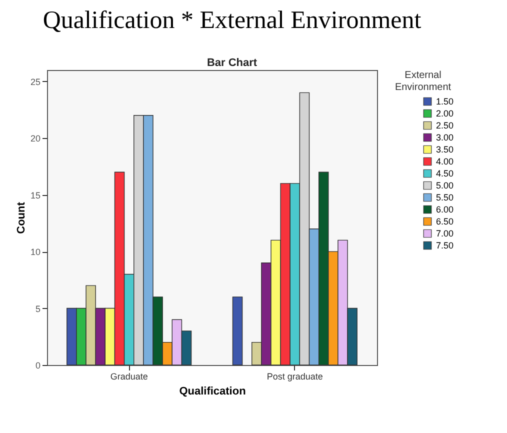 The height and width of the screenshot is (433, 507). What do you see at coordinates (445, 113) in the screenshot?
I see `legend-label: 2.00` at bounding box center [445, 113].